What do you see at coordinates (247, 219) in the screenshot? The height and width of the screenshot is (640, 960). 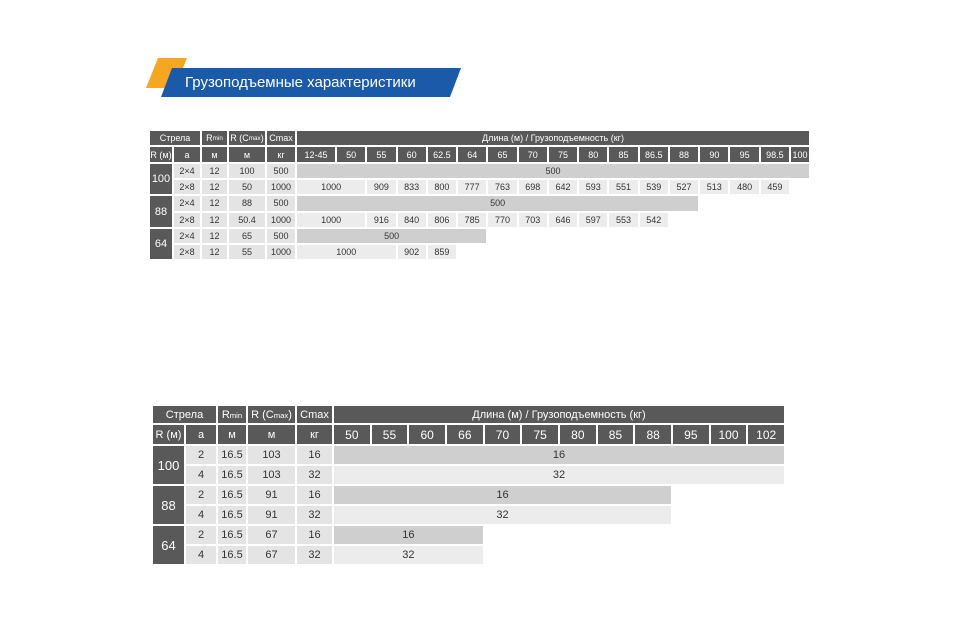 I see `param-cell: 50.4` at bounding box center [247, 219].